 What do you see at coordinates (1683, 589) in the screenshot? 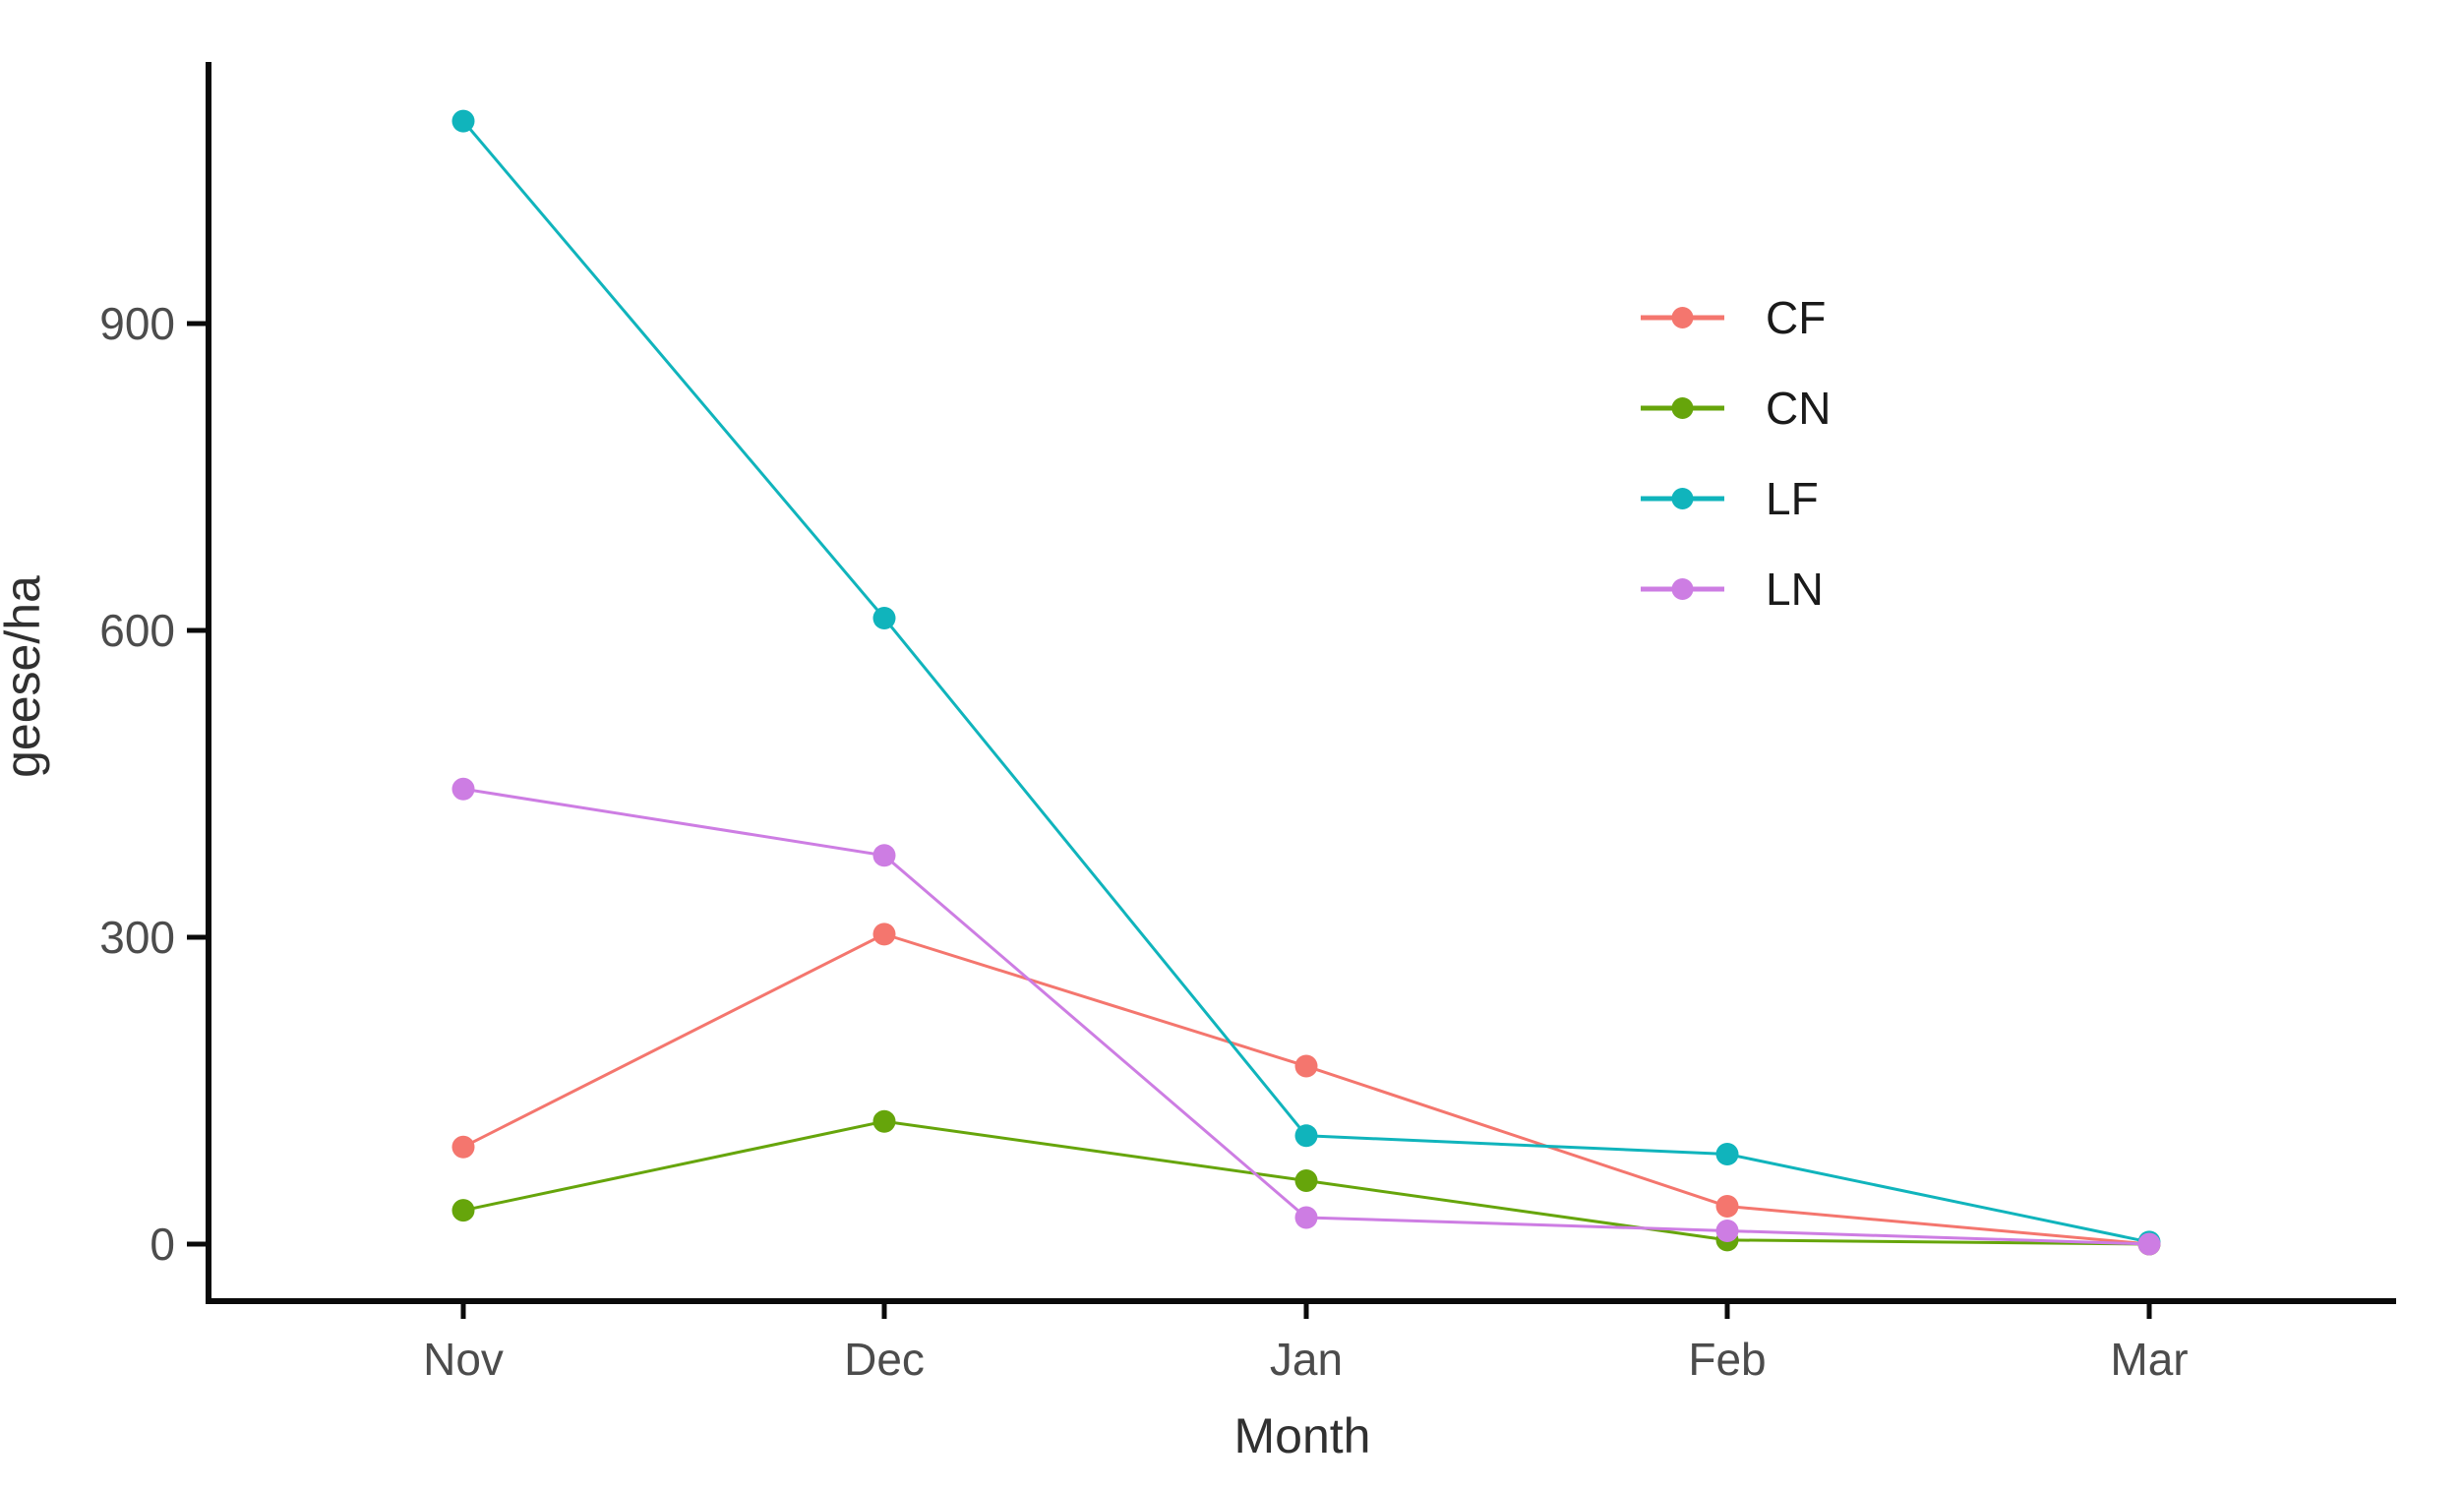
I see `legend-key-marker-LN` at bounding box center [1683, 589].